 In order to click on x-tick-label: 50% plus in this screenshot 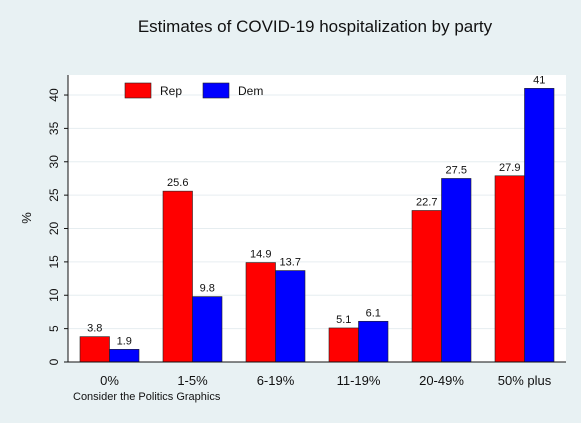, I will do `click(525, 380)`.